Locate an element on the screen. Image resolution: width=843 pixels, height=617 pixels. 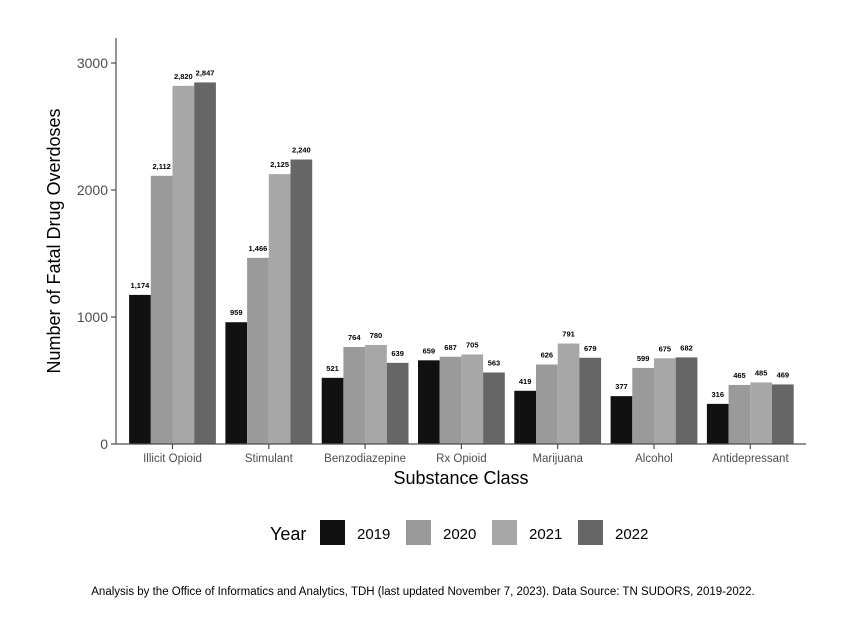
y-tick-label: 2000 is located at coordinates (92, 190).